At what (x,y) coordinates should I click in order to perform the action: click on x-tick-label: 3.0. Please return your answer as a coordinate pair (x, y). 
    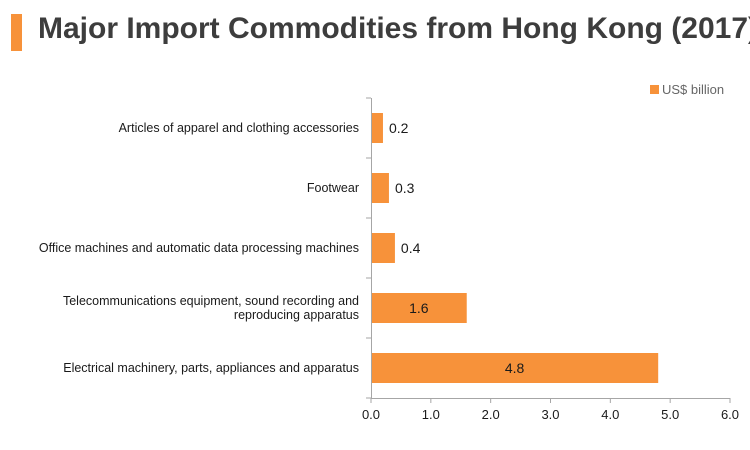
    Looking at the image, I should click on (550, 414).